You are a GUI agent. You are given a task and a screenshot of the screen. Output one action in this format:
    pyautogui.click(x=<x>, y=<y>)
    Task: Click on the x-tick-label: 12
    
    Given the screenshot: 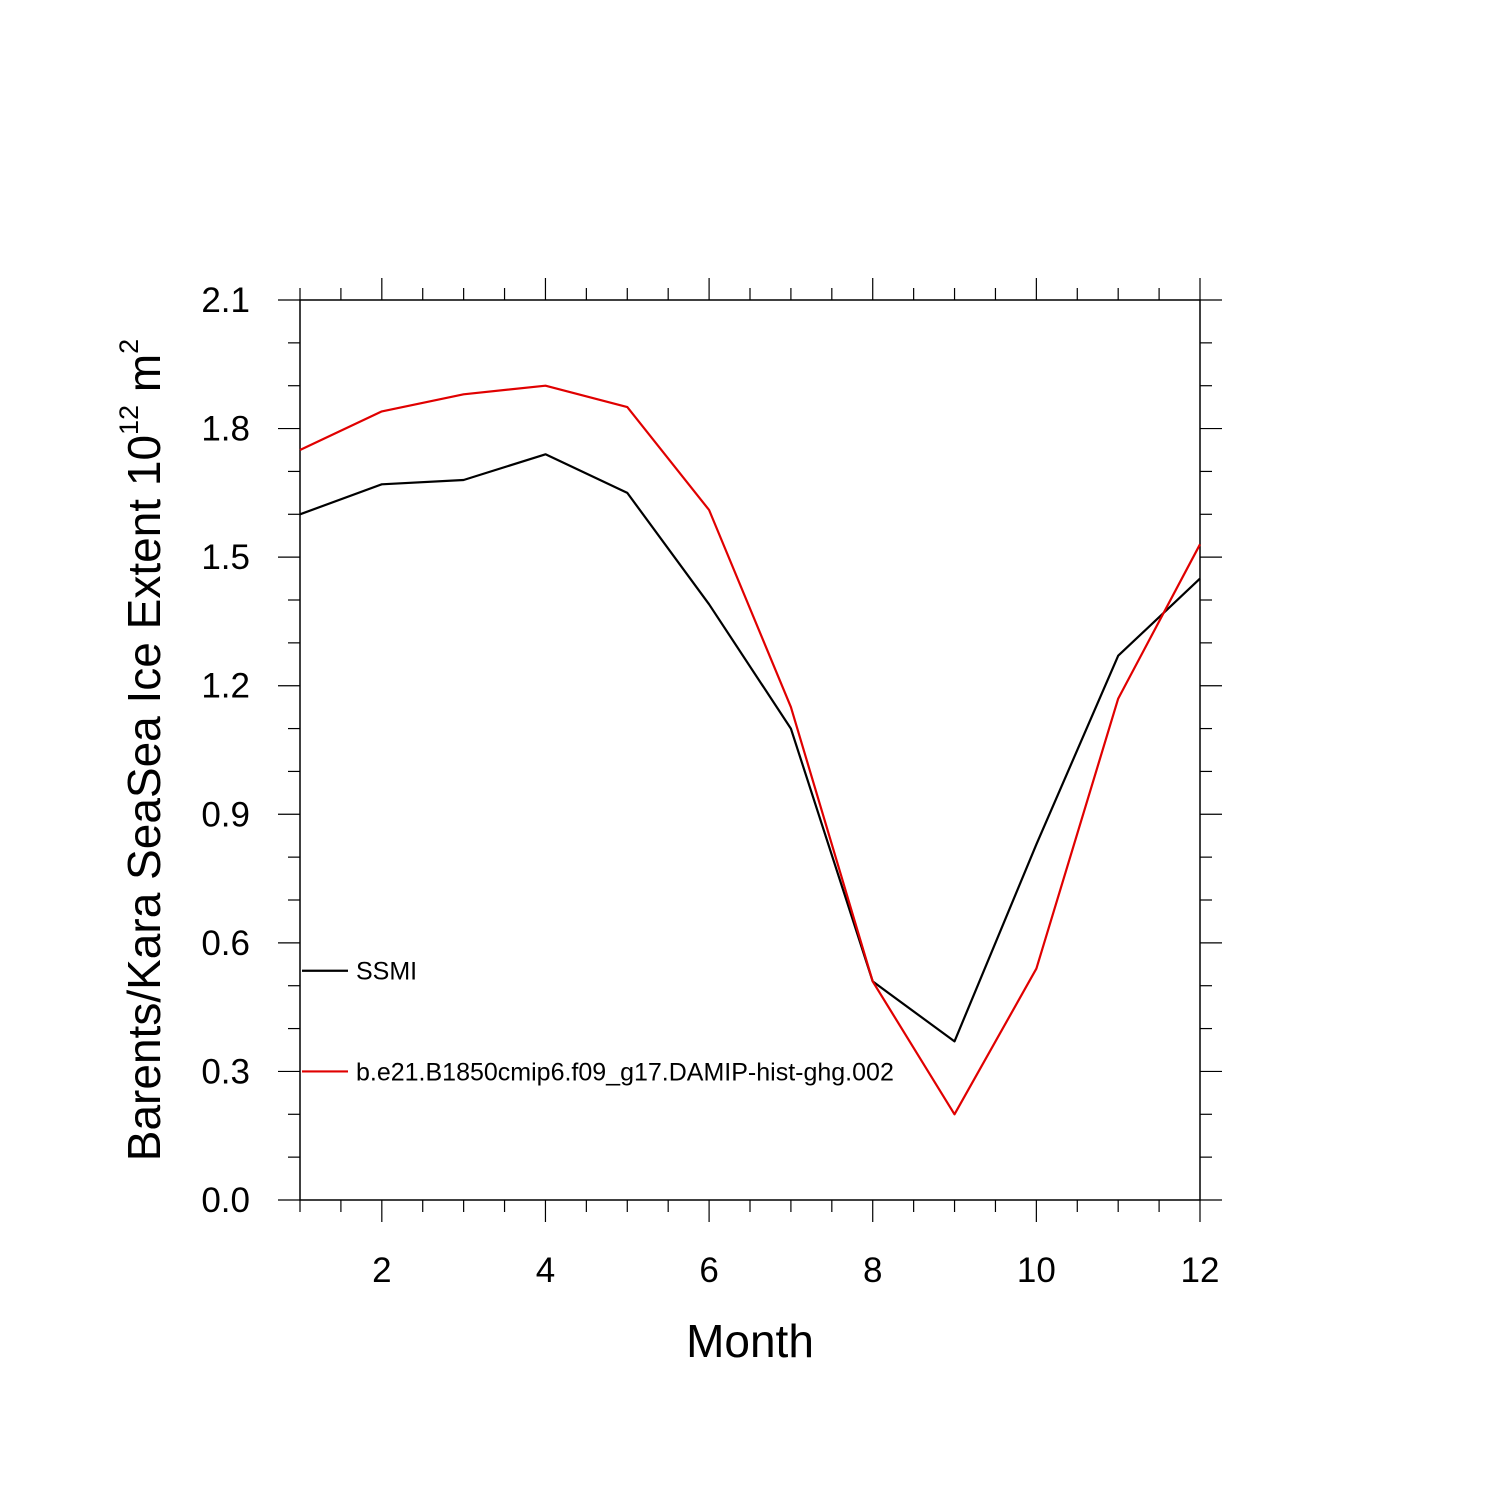 What is the action you would take?
    pyautogui.click(x=1200, y=1270)
    